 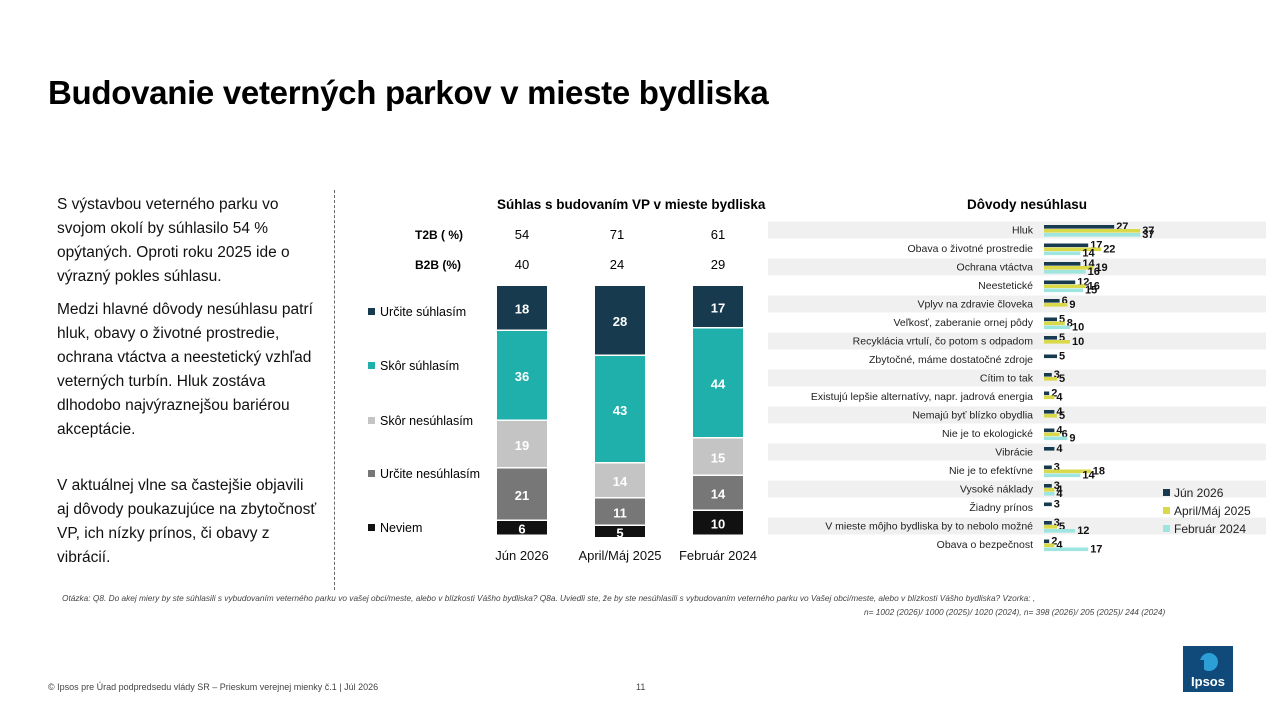 I want to click on reason-value-label: 19, so click(x=1101, y=268).